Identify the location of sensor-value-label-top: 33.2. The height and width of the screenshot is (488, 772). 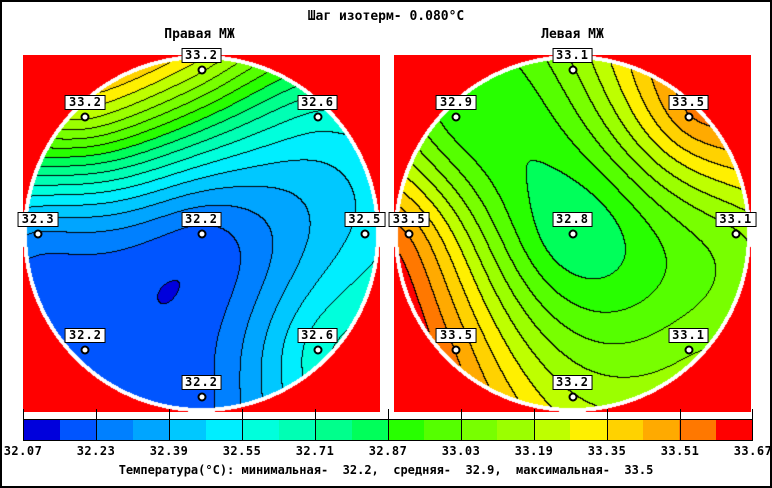
(201, 56).